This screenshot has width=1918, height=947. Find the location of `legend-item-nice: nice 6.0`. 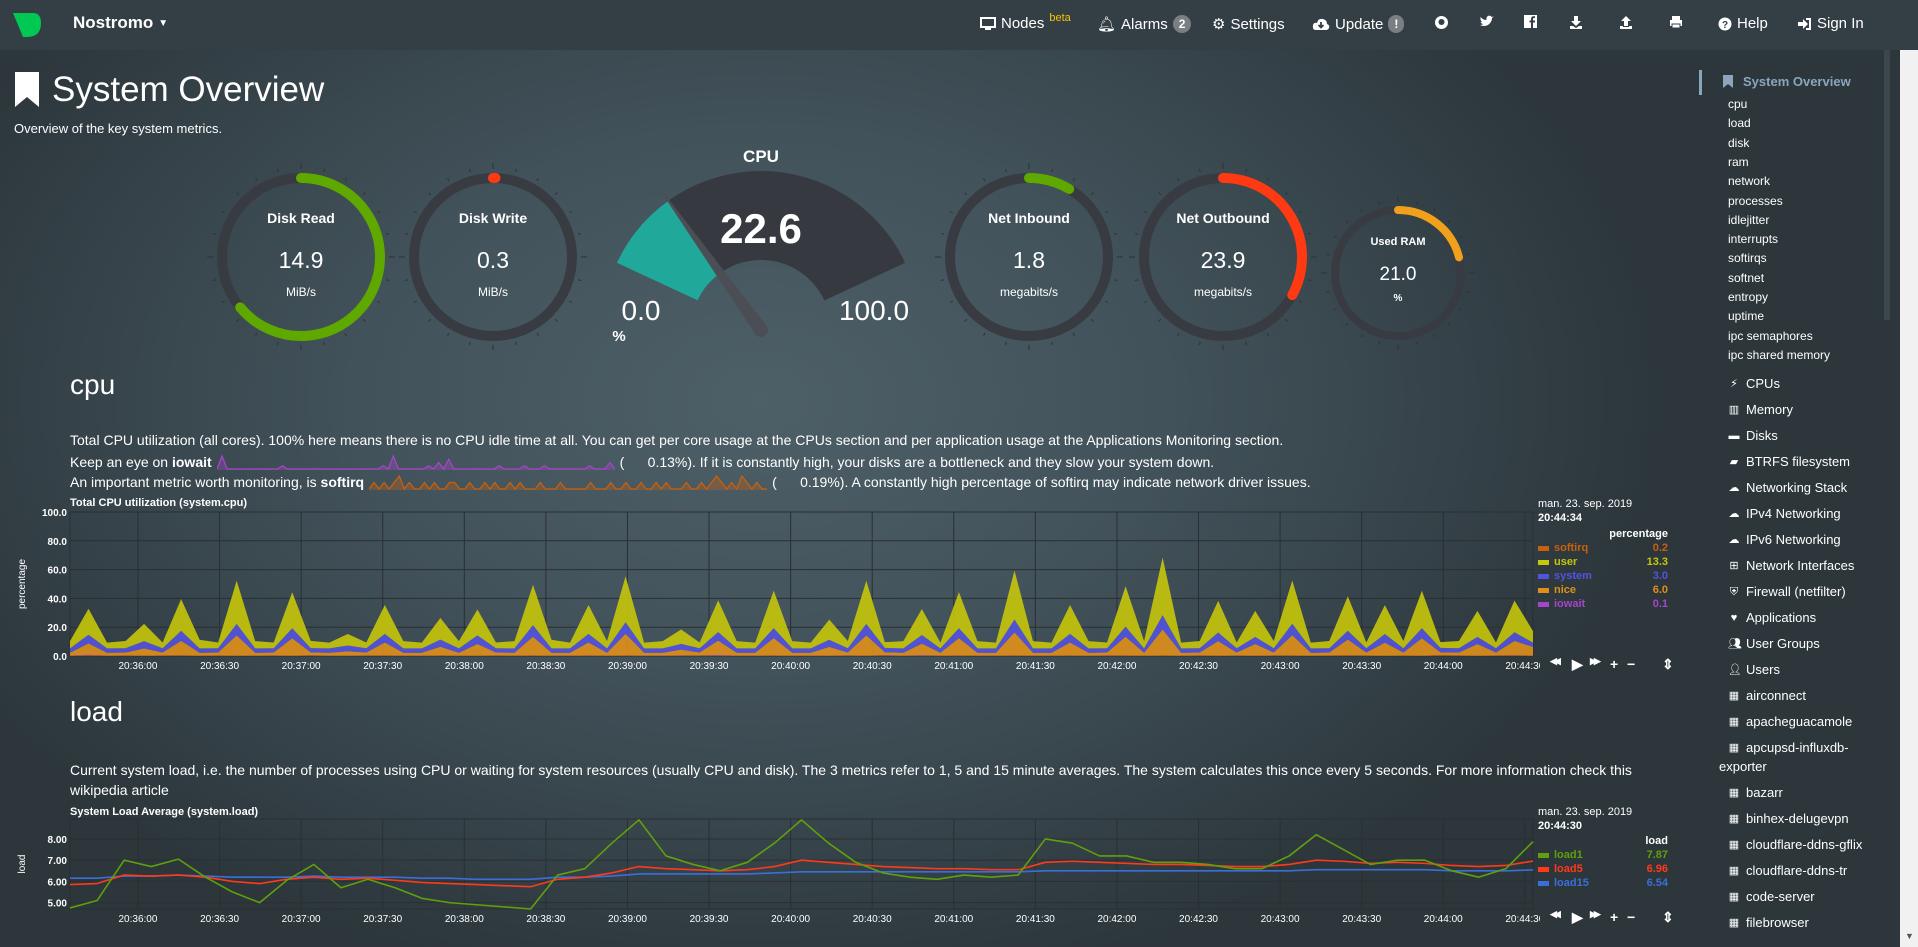

legend-item-nice: nice 6.0 is located at coordinates (1603, 590).